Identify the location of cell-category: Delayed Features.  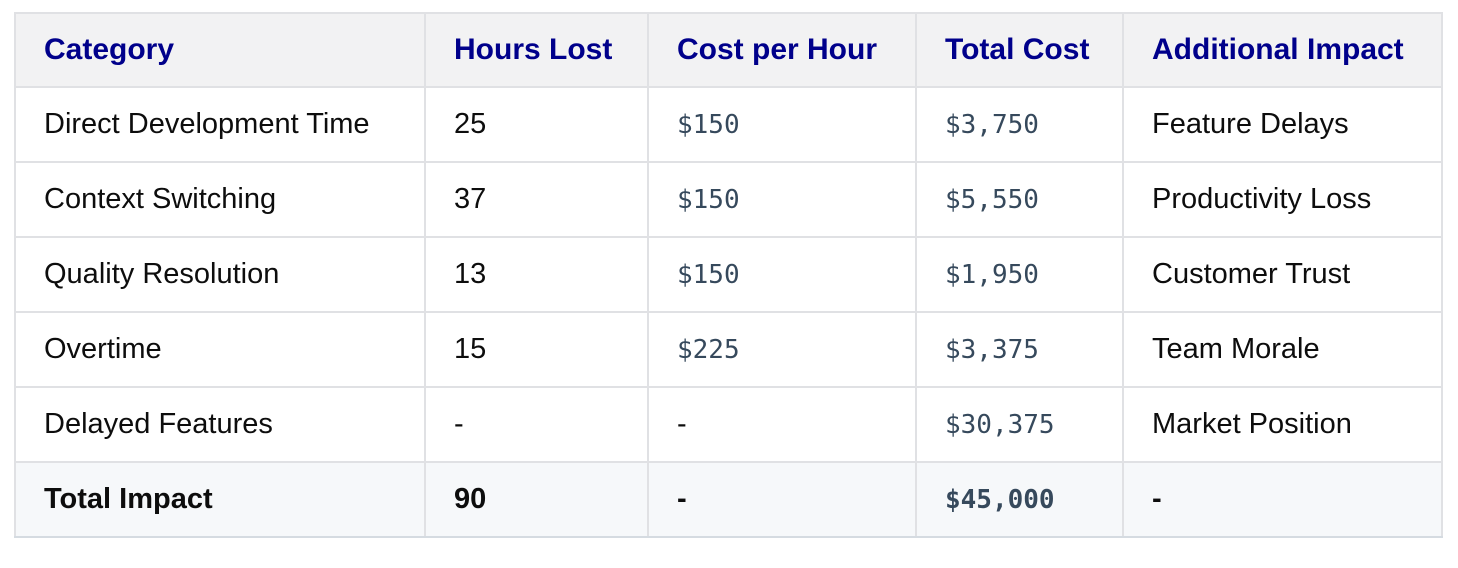
(220, 424).